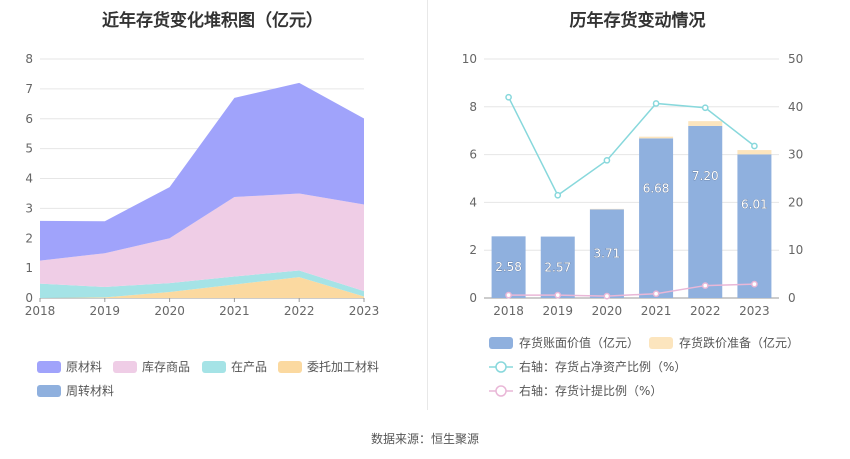 The width and height of the screenshot is (850, 459). Describe the element at coordinates (29, 268) in the screenshot. I see `left-y-tick-label: 1` at that location.